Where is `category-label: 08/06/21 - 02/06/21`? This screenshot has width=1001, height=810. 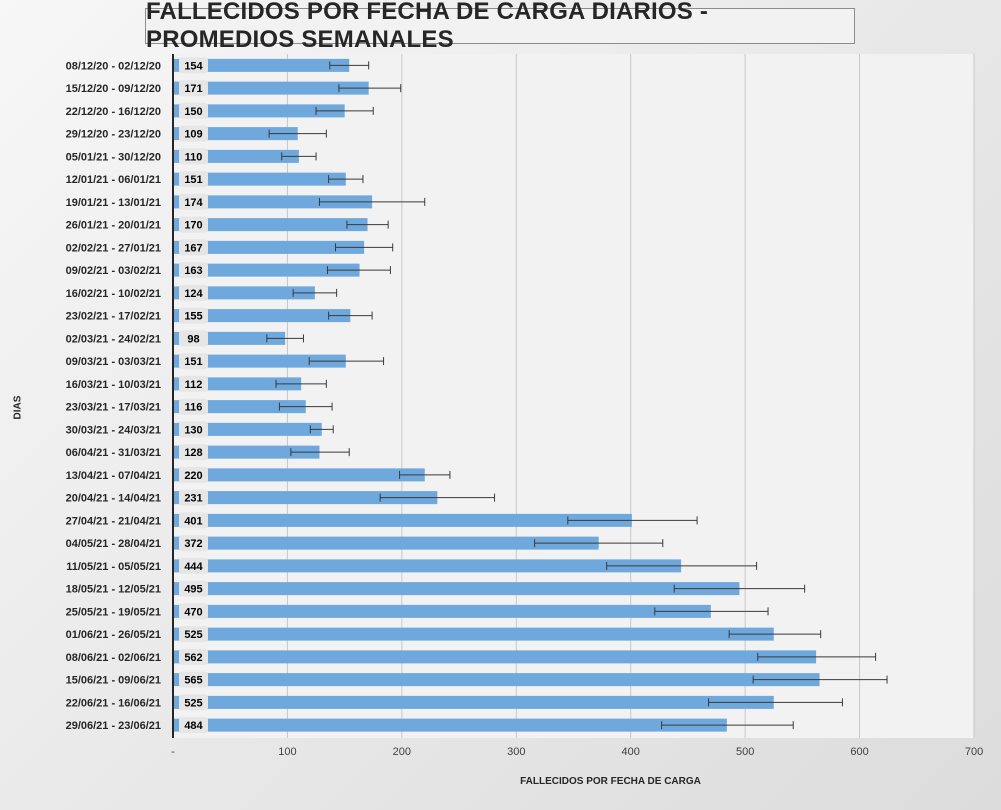
category-label: 08/06/21 - 02/06/21 is located at coordinates (113, 658).